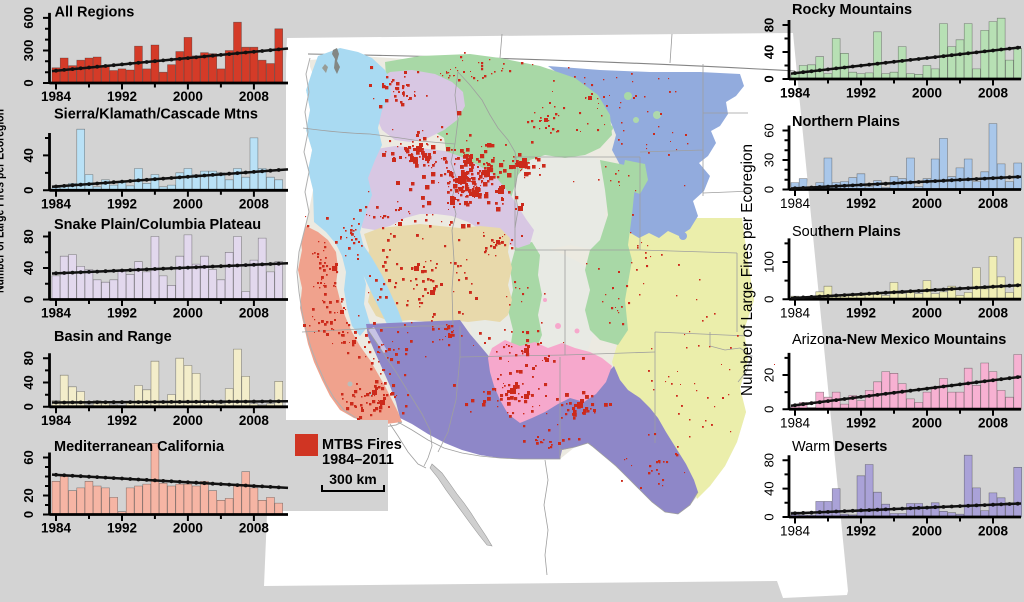 The height and width of the screenshot is (602, 1024). I want to click on svg-text: Rocky Mountains, so click(852, 10).